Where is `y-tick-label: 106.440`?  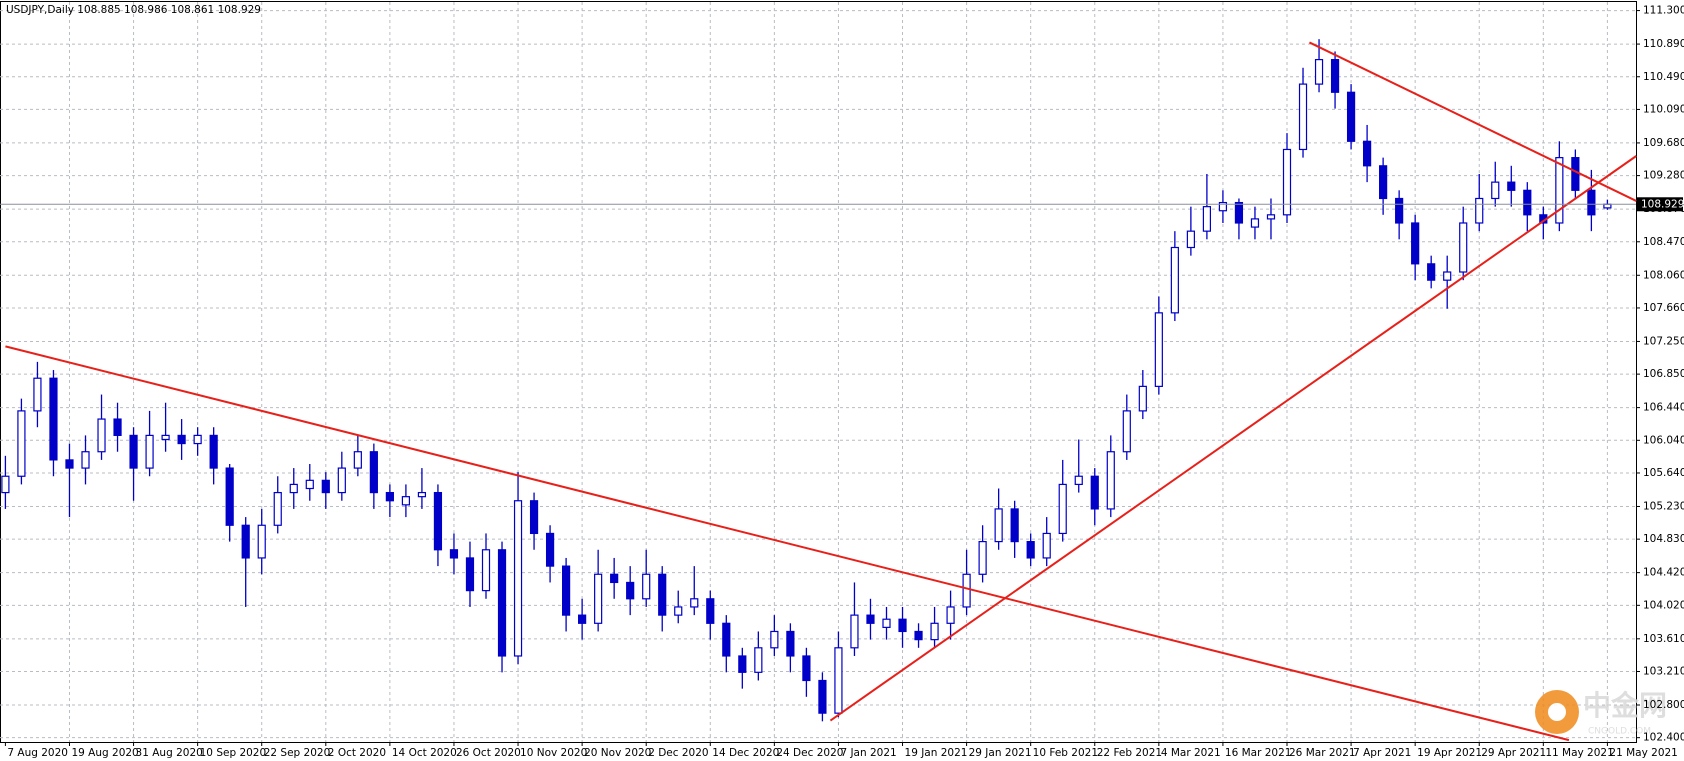
y-tick-label: 106.440 is located at coordinates (1663, 408).